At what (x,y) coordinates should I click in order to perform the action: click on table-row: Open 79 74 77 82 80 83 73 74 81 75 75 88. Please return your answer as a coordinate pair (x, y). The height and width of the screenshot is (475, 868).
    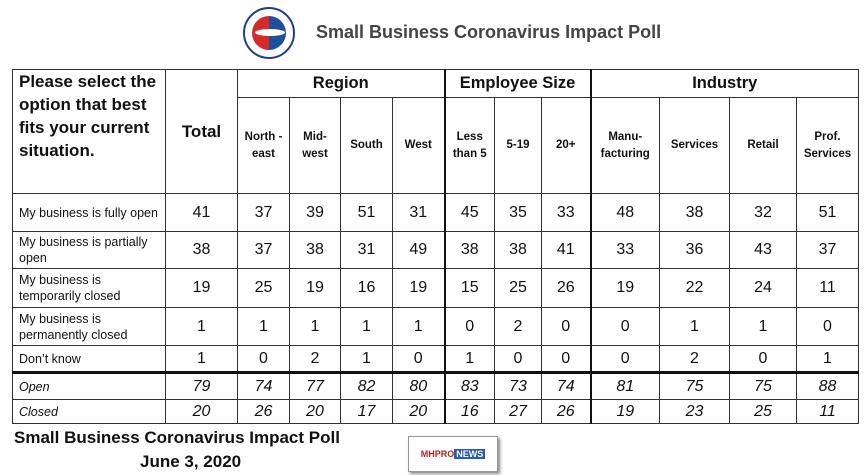
    Looking at the image, I should click on (435, 385).